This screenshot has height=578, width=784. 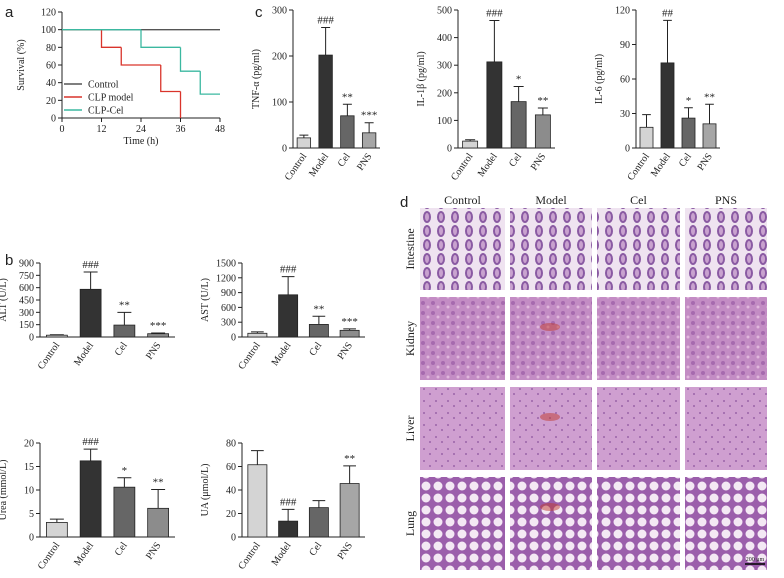 I want to click on column-label: Control, so click(x=462, y=200).